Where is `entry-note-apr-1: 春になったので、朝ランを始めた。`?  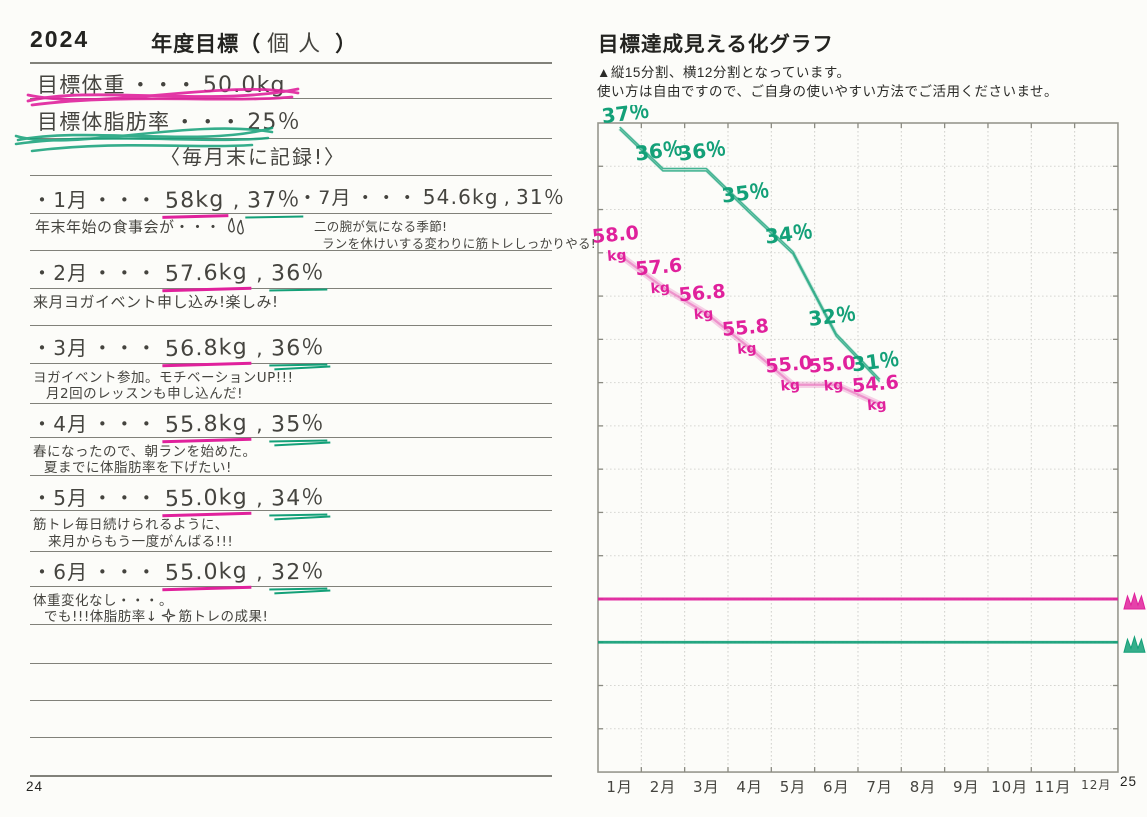
entry-note-apr-1: 春になったので、朝ランを始めた。 is located at coordinates (145, 452).